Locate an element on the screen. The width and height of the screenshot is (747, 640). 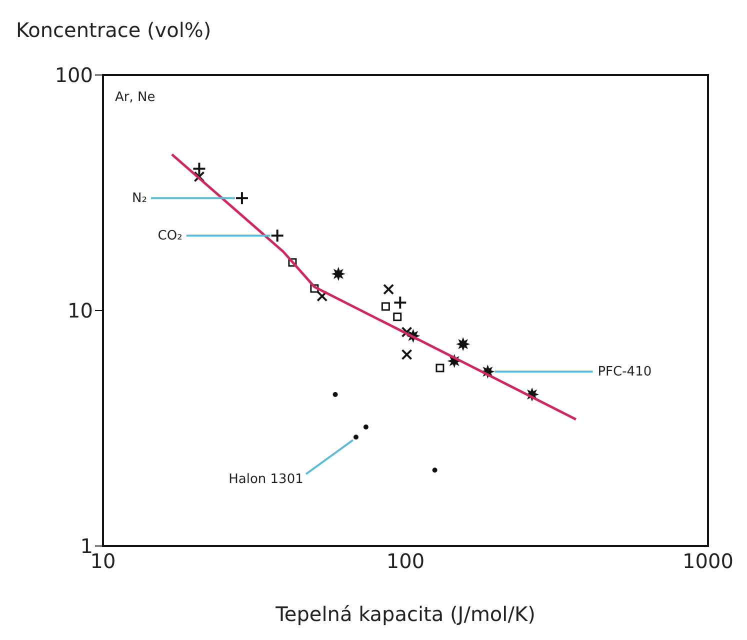
annotation: Halon 1301 is located at coordinates (266, 479).